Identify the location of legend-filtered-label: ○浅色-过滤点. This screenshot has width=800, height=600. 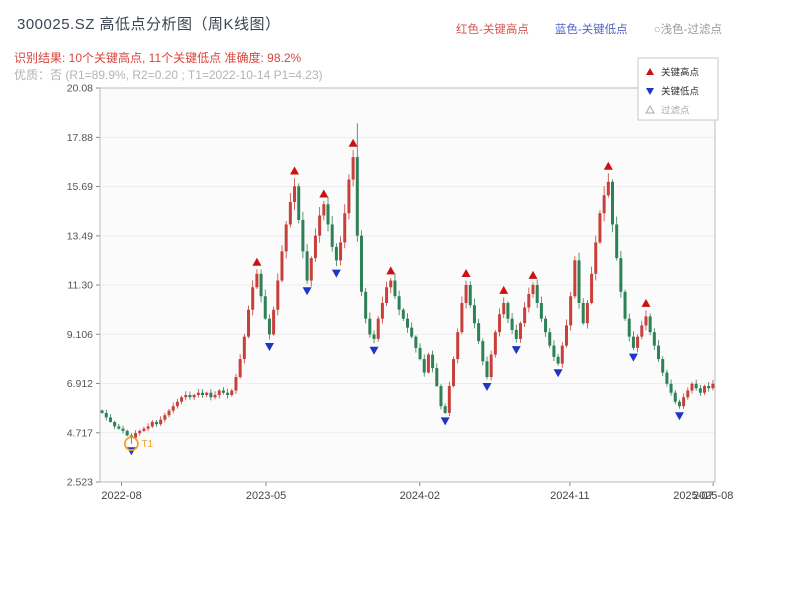
(687, 30).